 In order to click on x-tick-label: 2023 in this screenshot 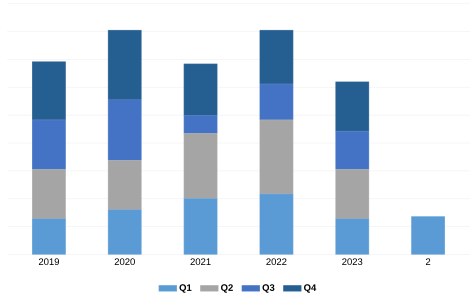, I will do `click(352, 262)`.